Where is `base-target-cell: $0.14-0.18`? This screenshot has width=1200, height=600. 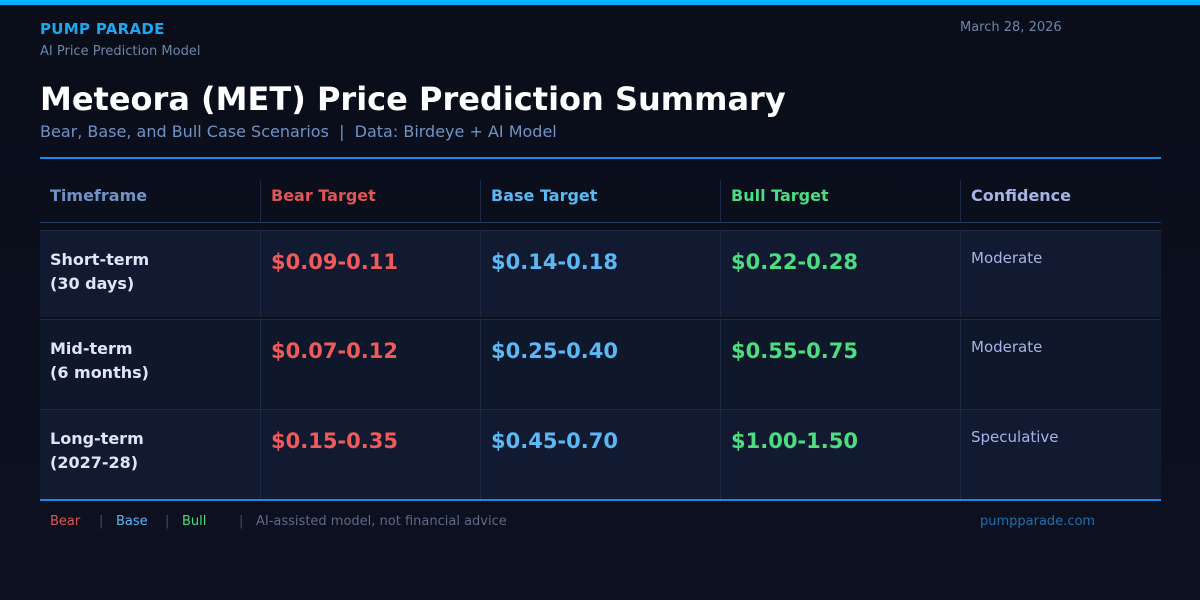
base-target-cell: $0.14-0.18 is located at coordinates (600, 274).